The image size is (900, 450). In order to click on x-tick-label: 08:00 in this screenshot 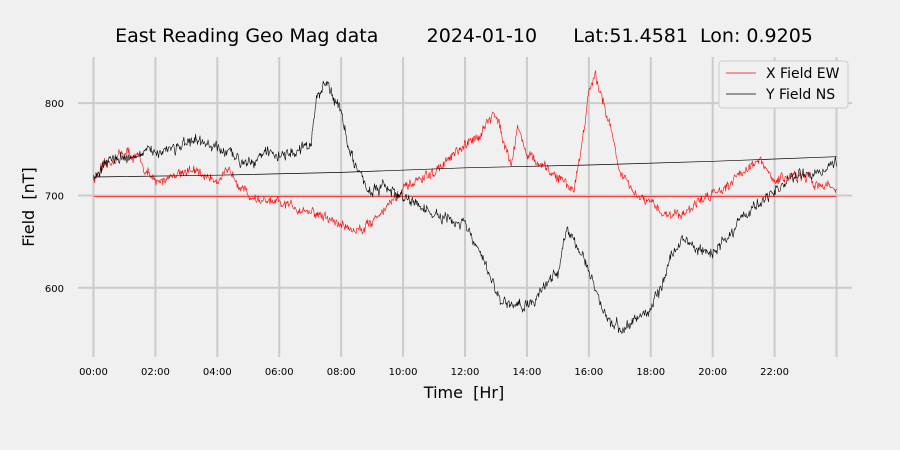, I will do `click(341, 372)`.